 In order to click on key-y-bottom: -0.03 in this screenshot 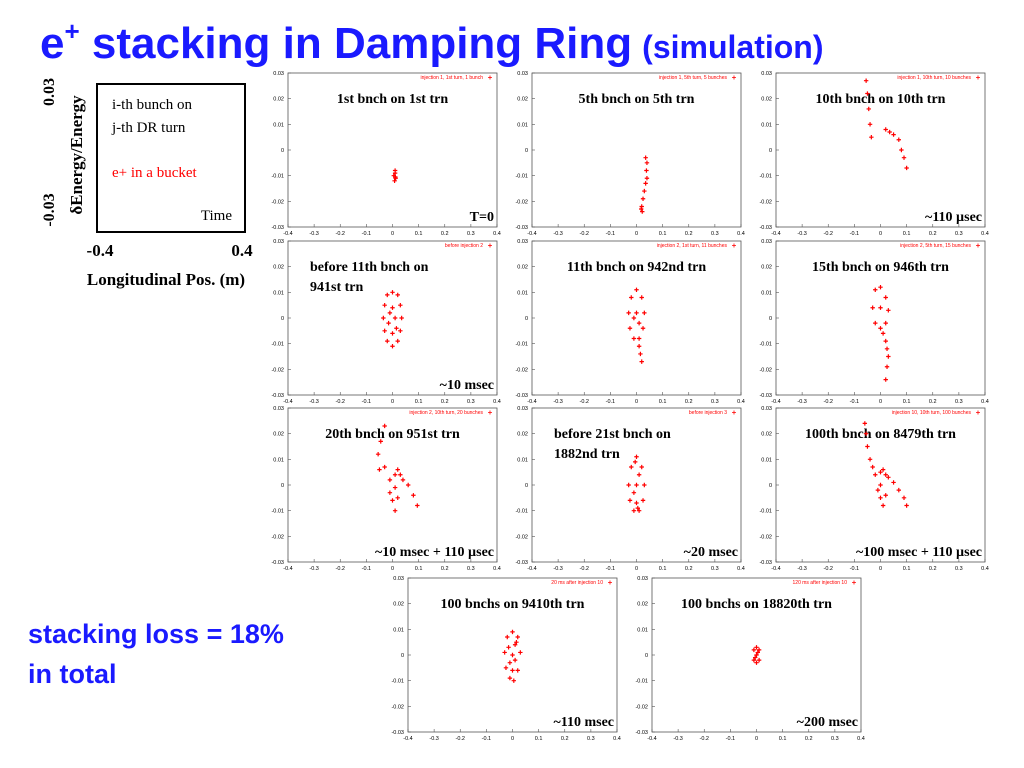, I will do `click(49, 209)`.